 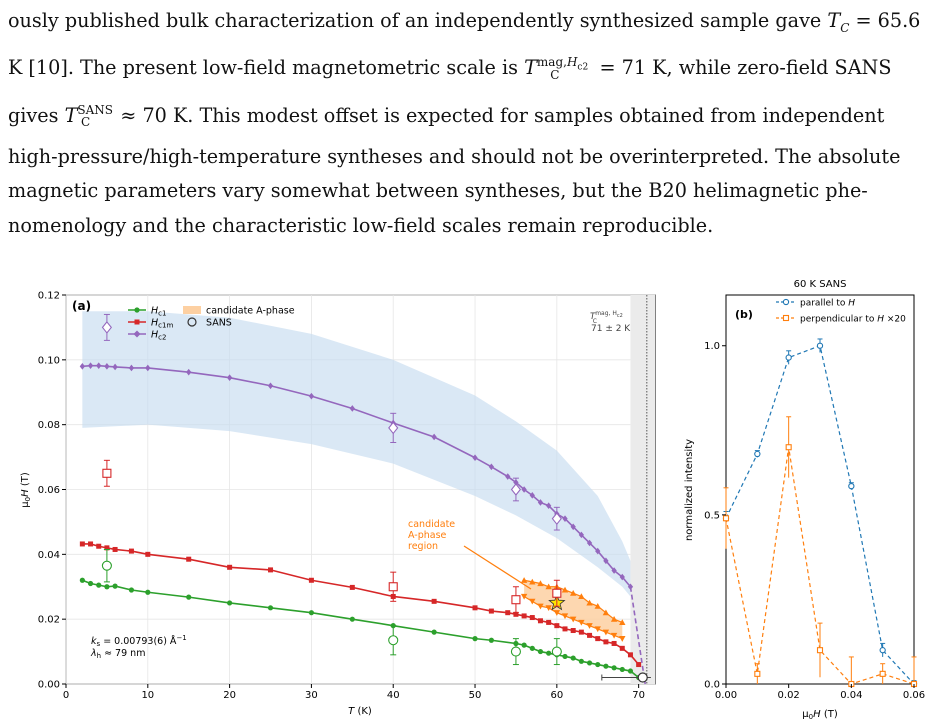 I want to click on b-y-tick-label: 0.0, so click(x=712, y=685).